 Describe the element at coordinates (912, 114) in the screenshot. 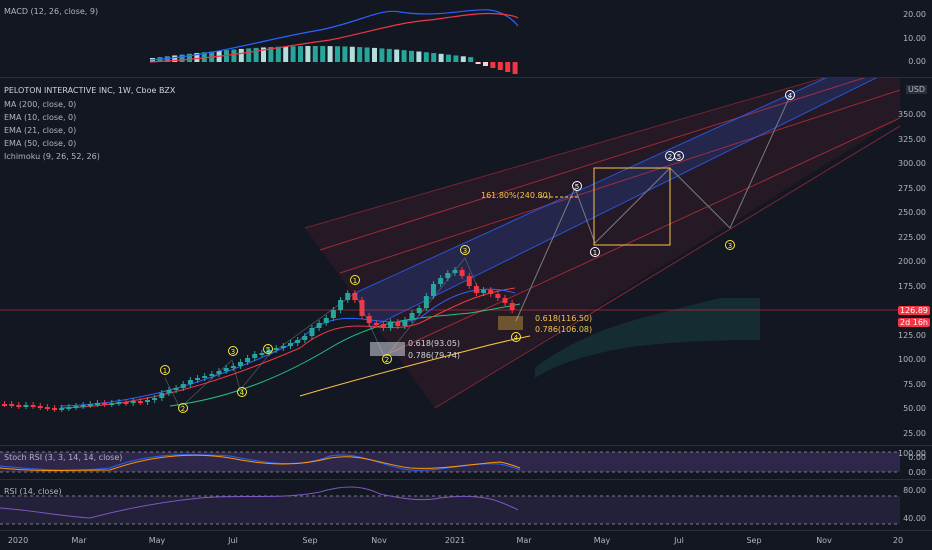

I see `price-axis-tick: 350.00` at that location.